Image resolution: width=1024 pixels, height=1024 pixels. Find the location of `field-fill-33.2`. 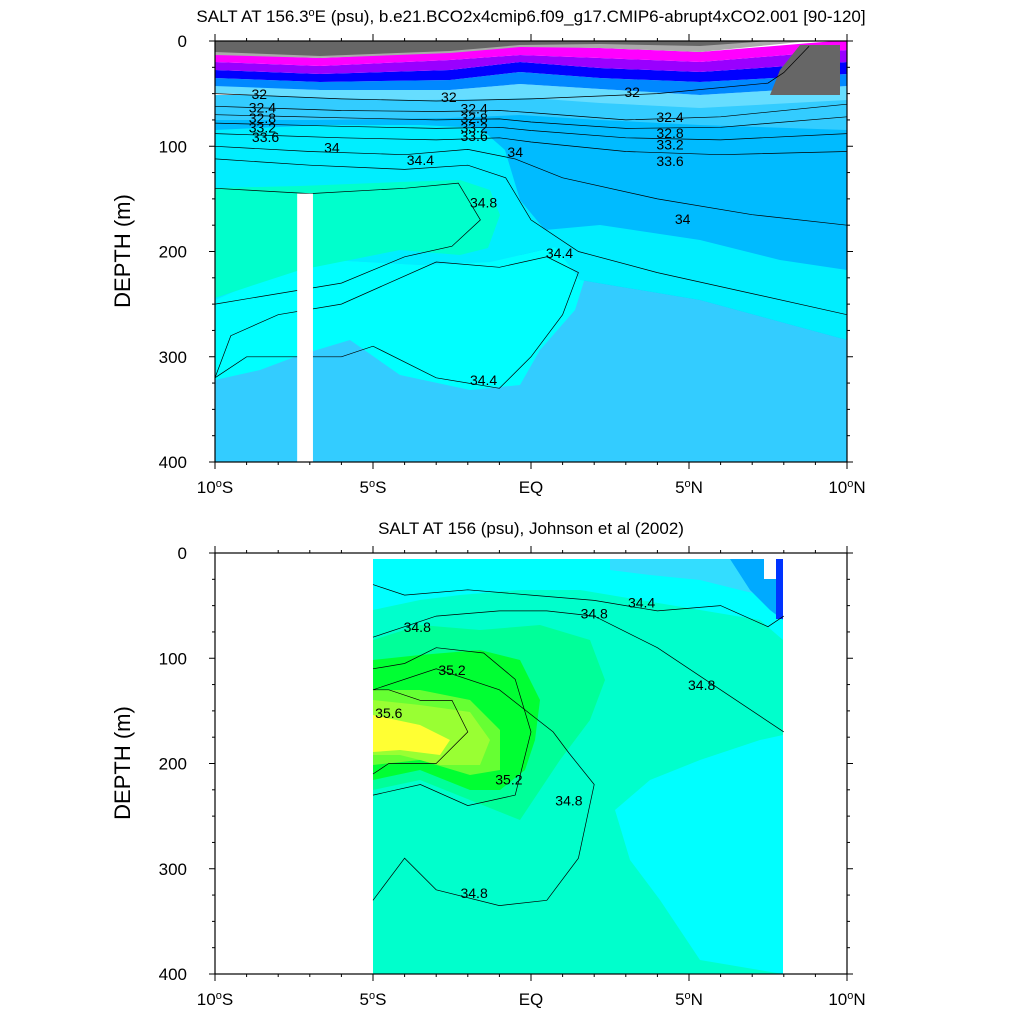

field-fill-33.2 is located at coordinates (531, 83).